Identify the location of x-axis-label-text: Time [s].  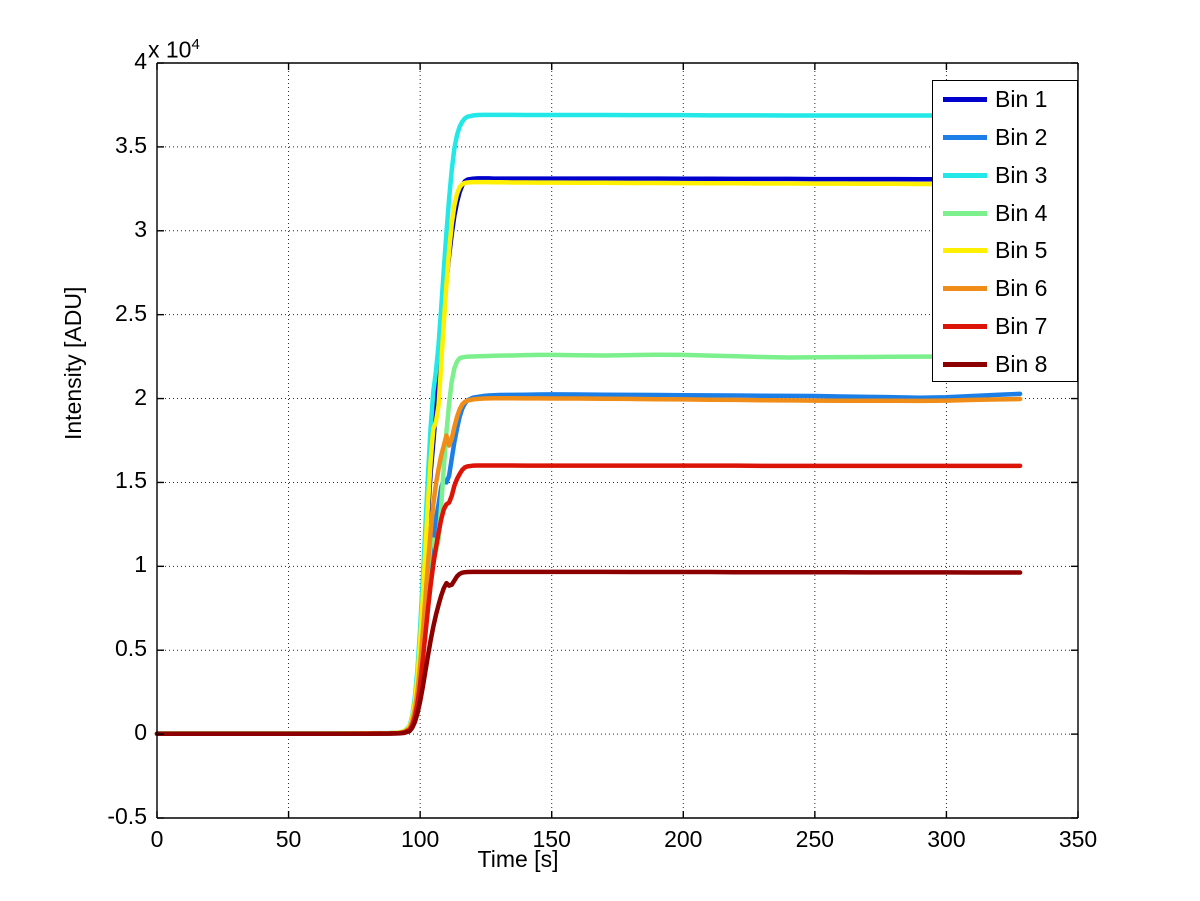
(518, 859).